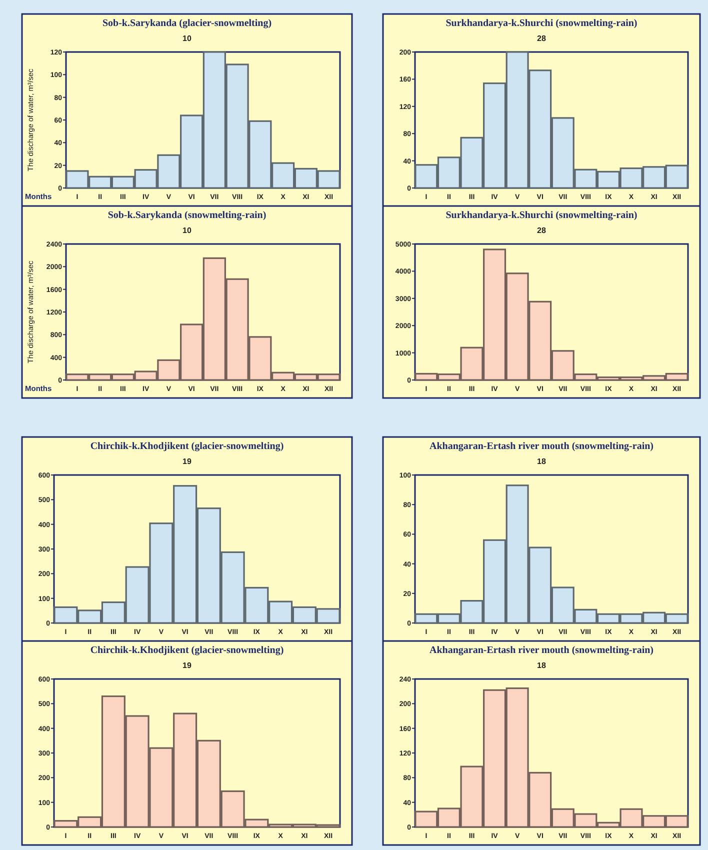 This screenshot has width=708, height=850. I want to click on chart-title: Sob-k.Sarykanda (snowmelting-rain), so click(187, 215).